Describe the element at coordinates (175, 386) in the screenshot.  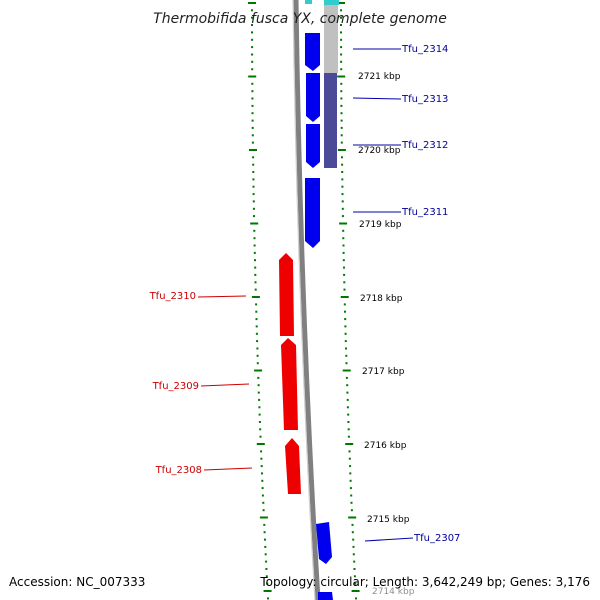
I see `label-tfu-2309: Tfu_2309` at that location.